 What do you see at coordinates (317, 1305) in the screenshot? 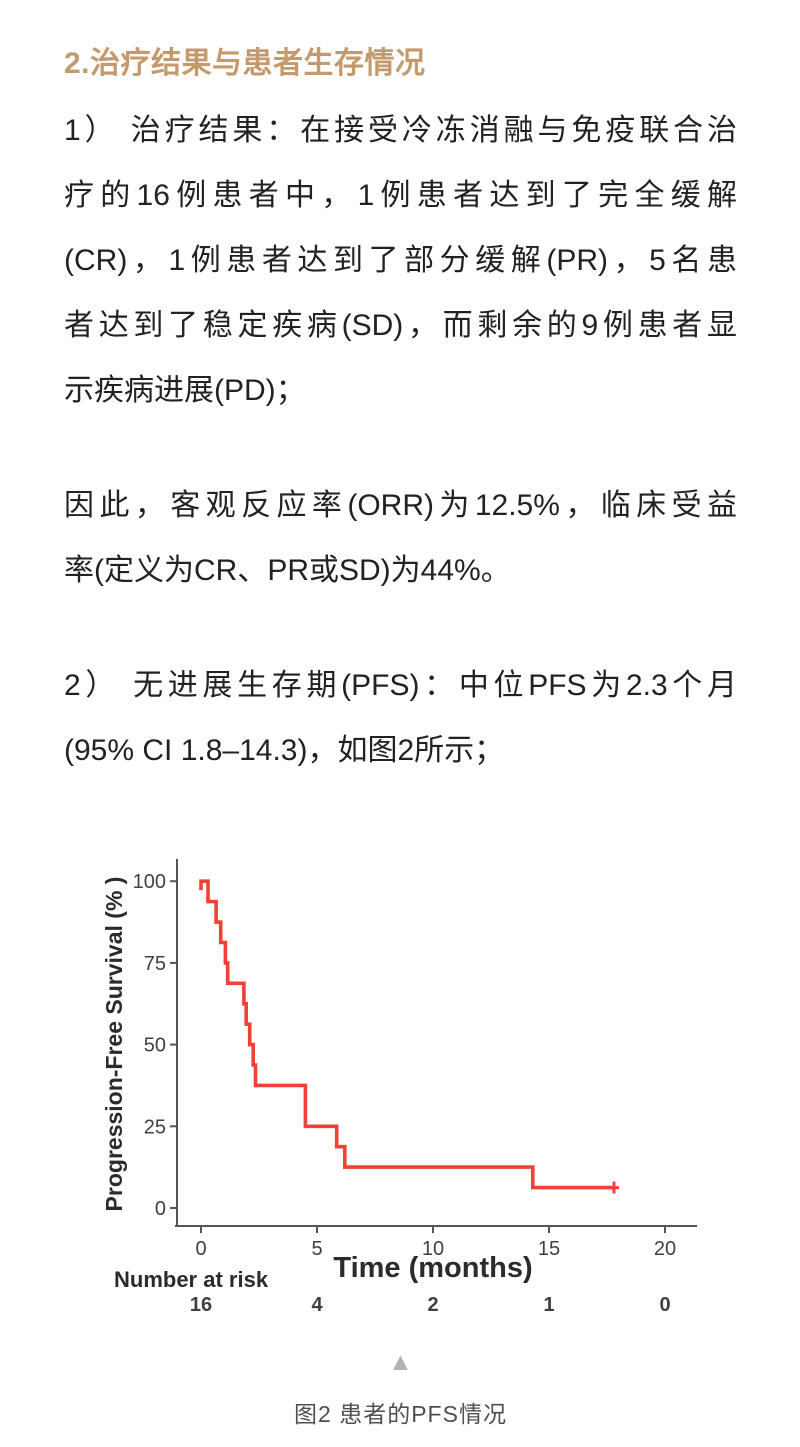
I see `number-at-risk-value: 4` at bounding box center [317, 1305].